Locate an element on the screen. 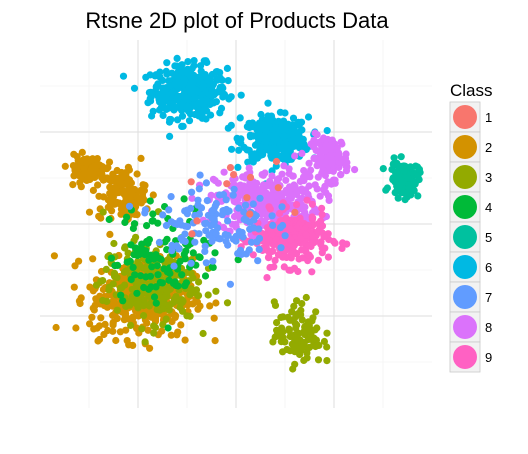  legend-title: Class is located at coordinates (471, 90).